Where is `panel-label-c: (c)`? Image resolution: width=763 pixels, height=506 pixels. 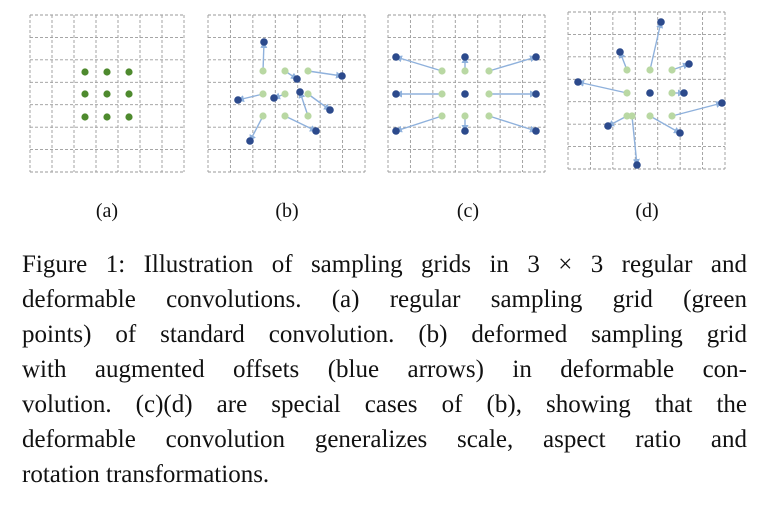 panel-label-c: (c) is located at coordinates (468, 211).